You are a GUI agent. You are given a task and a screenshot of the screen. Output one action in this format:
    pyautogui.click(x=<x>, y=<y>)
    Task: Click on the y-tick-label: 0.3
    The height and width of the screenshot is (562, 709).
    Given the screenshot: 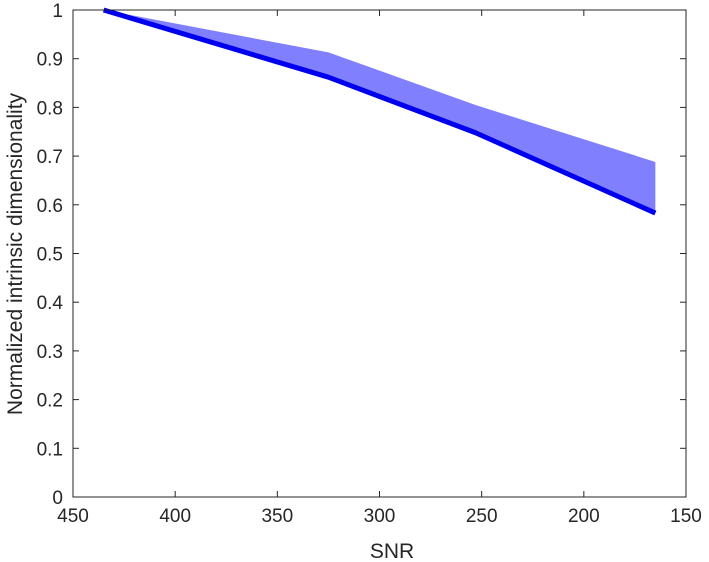 What is the action you would take?
    pyautogui.click(x=50, y=352)
    